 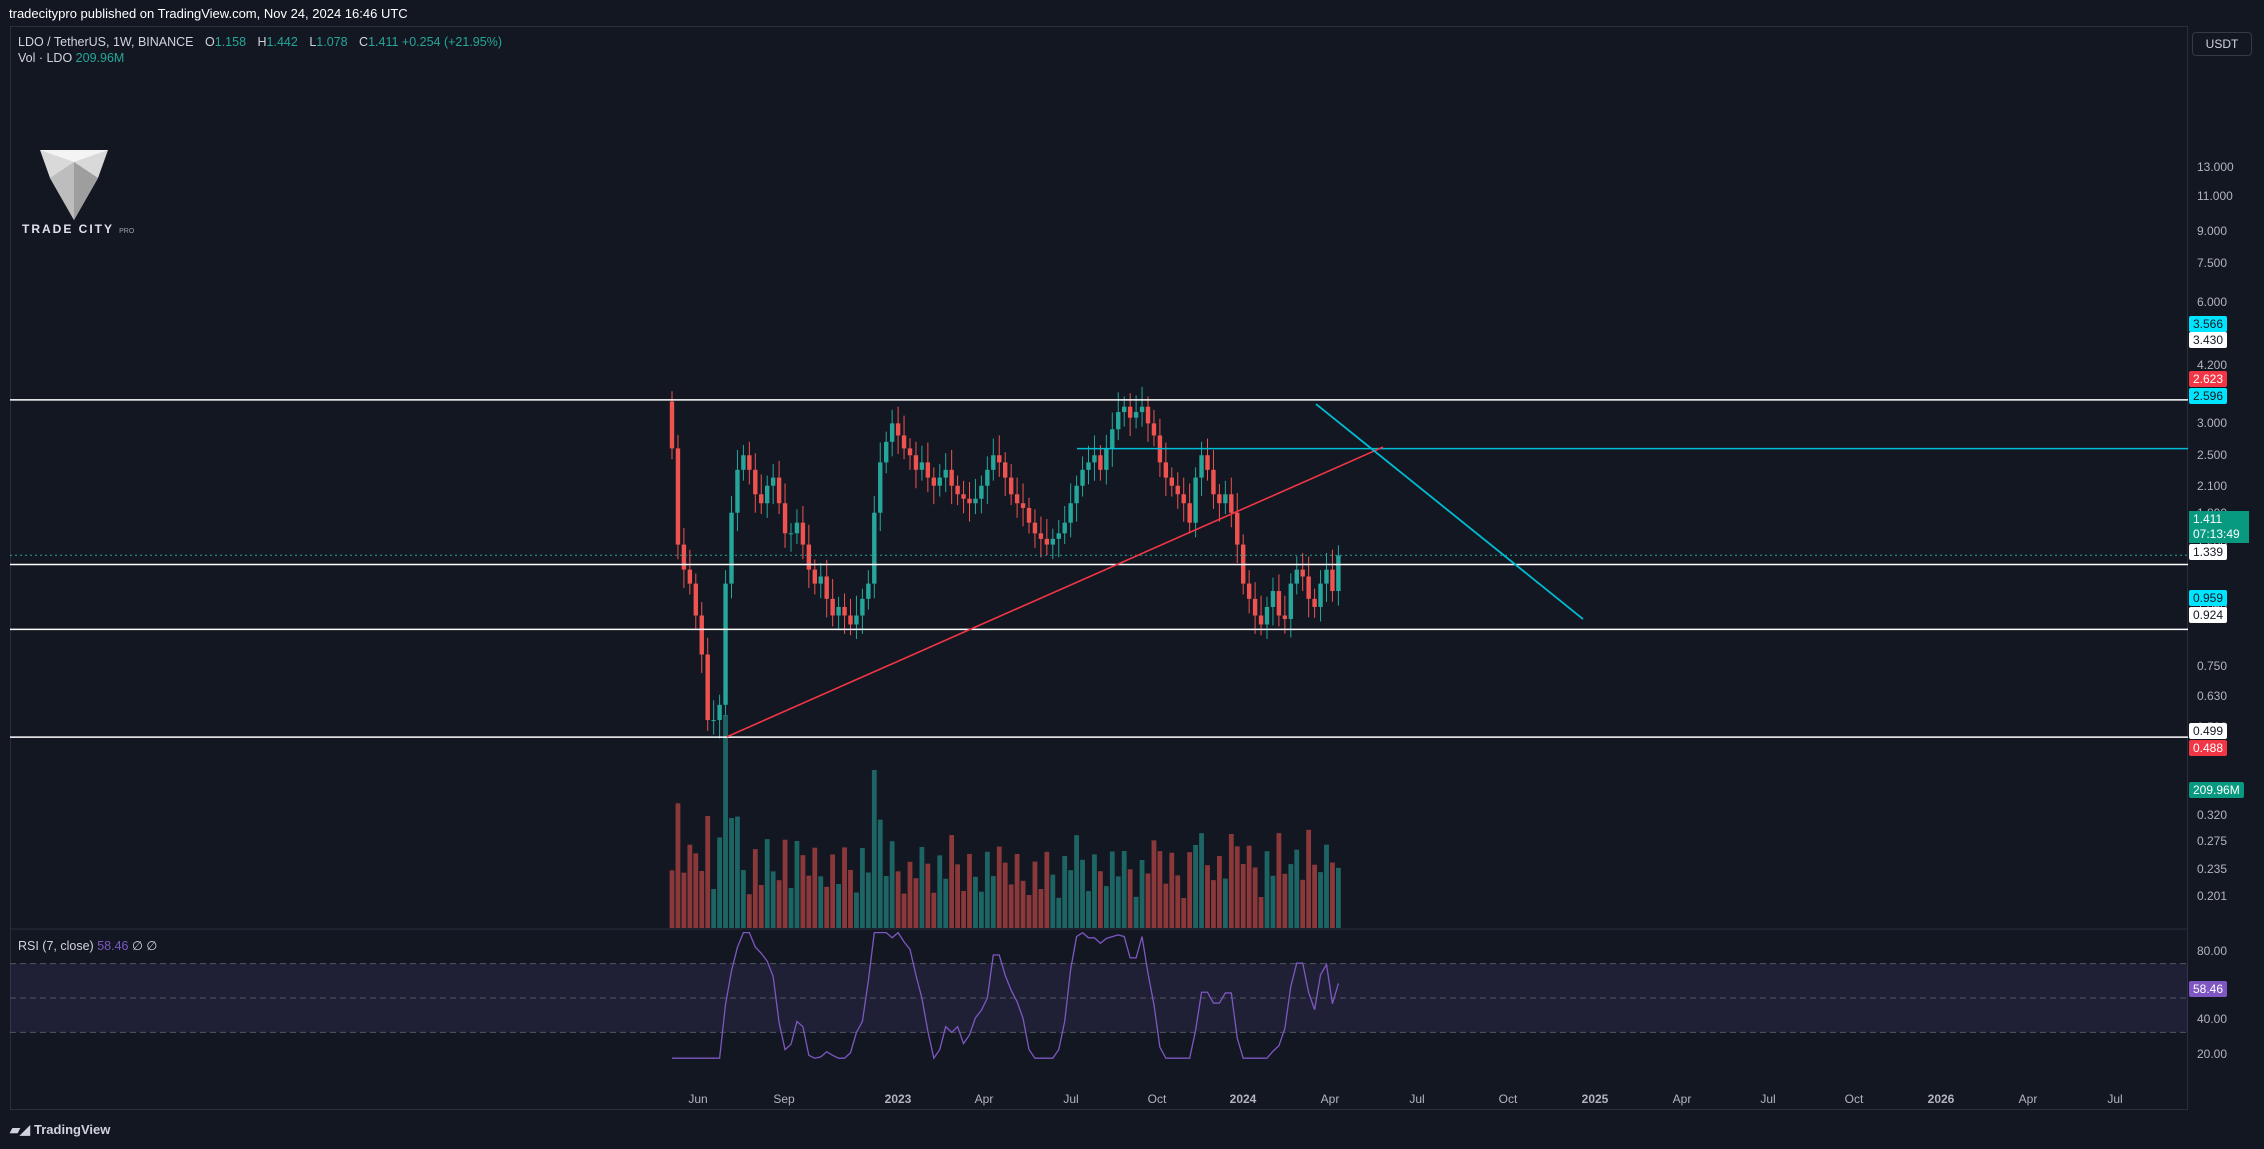 What do you see at coordinates (2216, 534) in the screenshot?
I see `candle-countdown: 07:13:49` at bounding box center [2216, 534].